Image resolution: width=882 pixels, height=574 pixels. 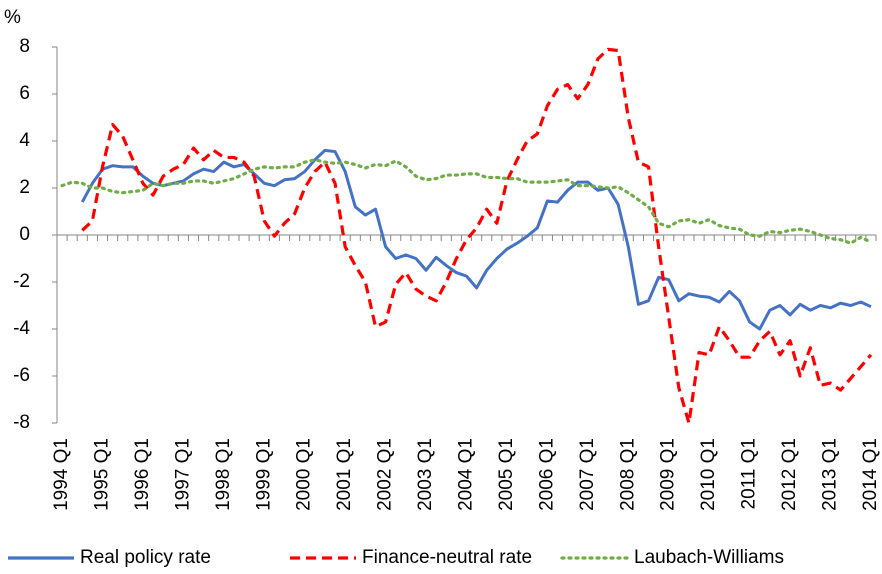 What do you see at coordinates (263, 474) in the screenshot?
I see `x-tick-label: 1999 Q1` at bounding box center [263, 474].